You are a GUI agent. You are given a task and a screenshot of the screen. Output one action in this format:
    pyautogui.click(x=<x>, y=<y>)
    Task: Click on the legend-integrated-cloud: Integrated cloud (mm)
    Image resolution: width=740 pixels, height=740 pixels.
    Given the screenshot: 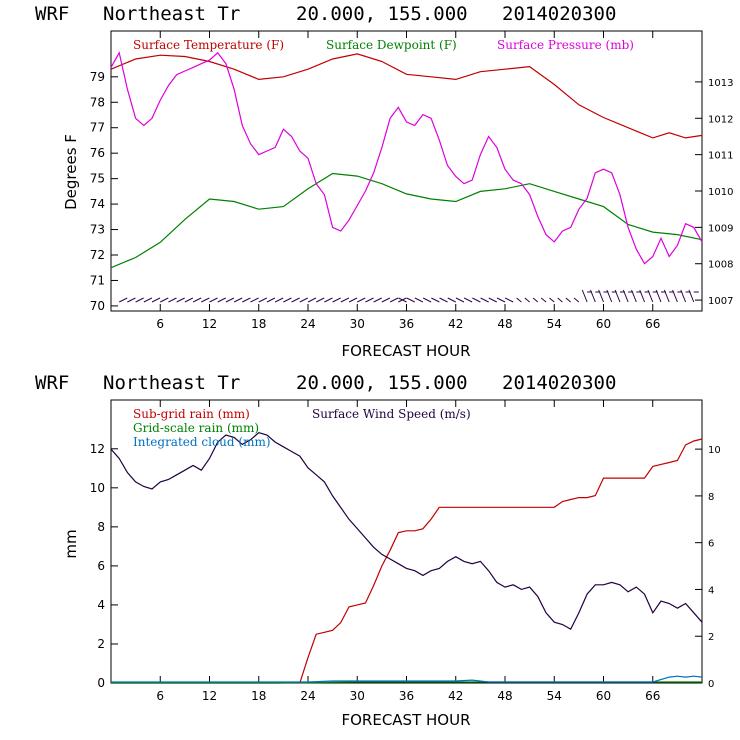 What is the action you would take?
    pyautogui.click(x=202, y=442)
    